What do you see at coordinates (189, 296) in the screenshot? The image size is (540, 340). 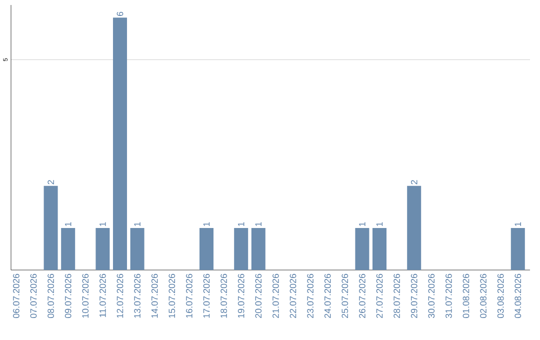 I see `x-tick-label: 16.07.2026` at bounding box center [189, 296].